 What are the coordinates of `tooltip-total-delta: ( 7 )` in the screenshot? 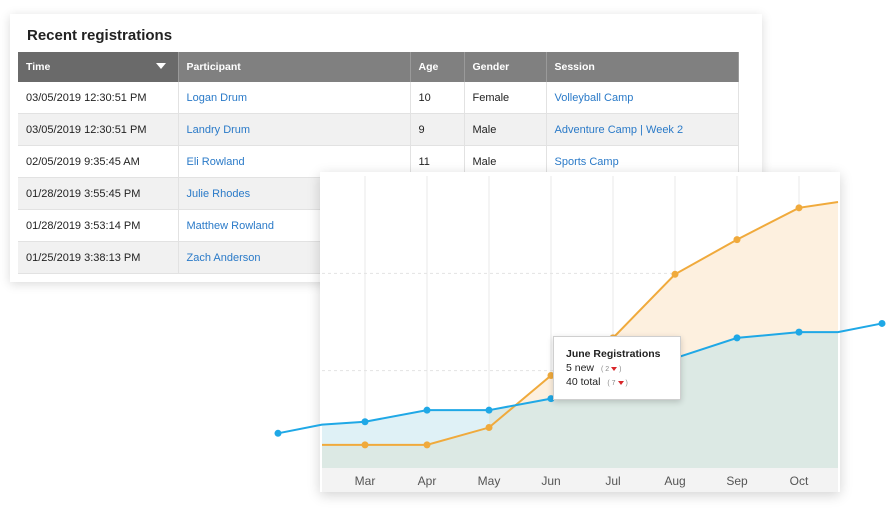 It's located at (617, 383).